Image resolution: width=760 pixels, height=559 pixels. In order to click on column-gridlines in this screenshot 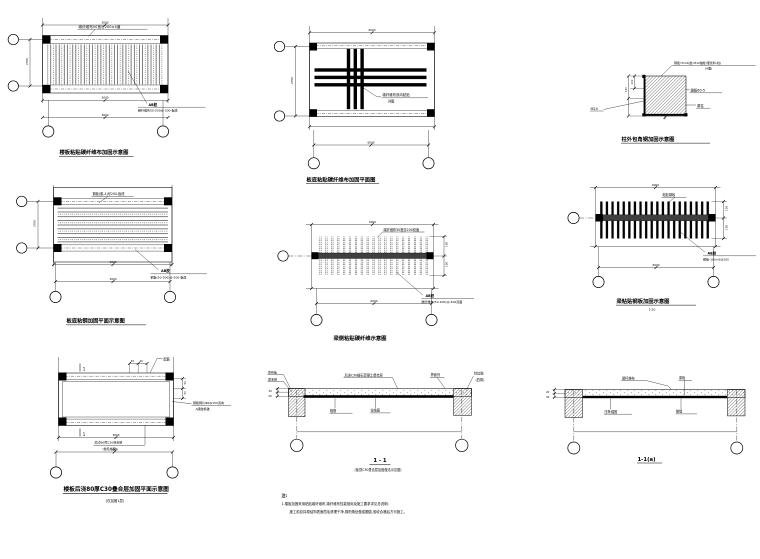, I will do `click(116, 399)`.